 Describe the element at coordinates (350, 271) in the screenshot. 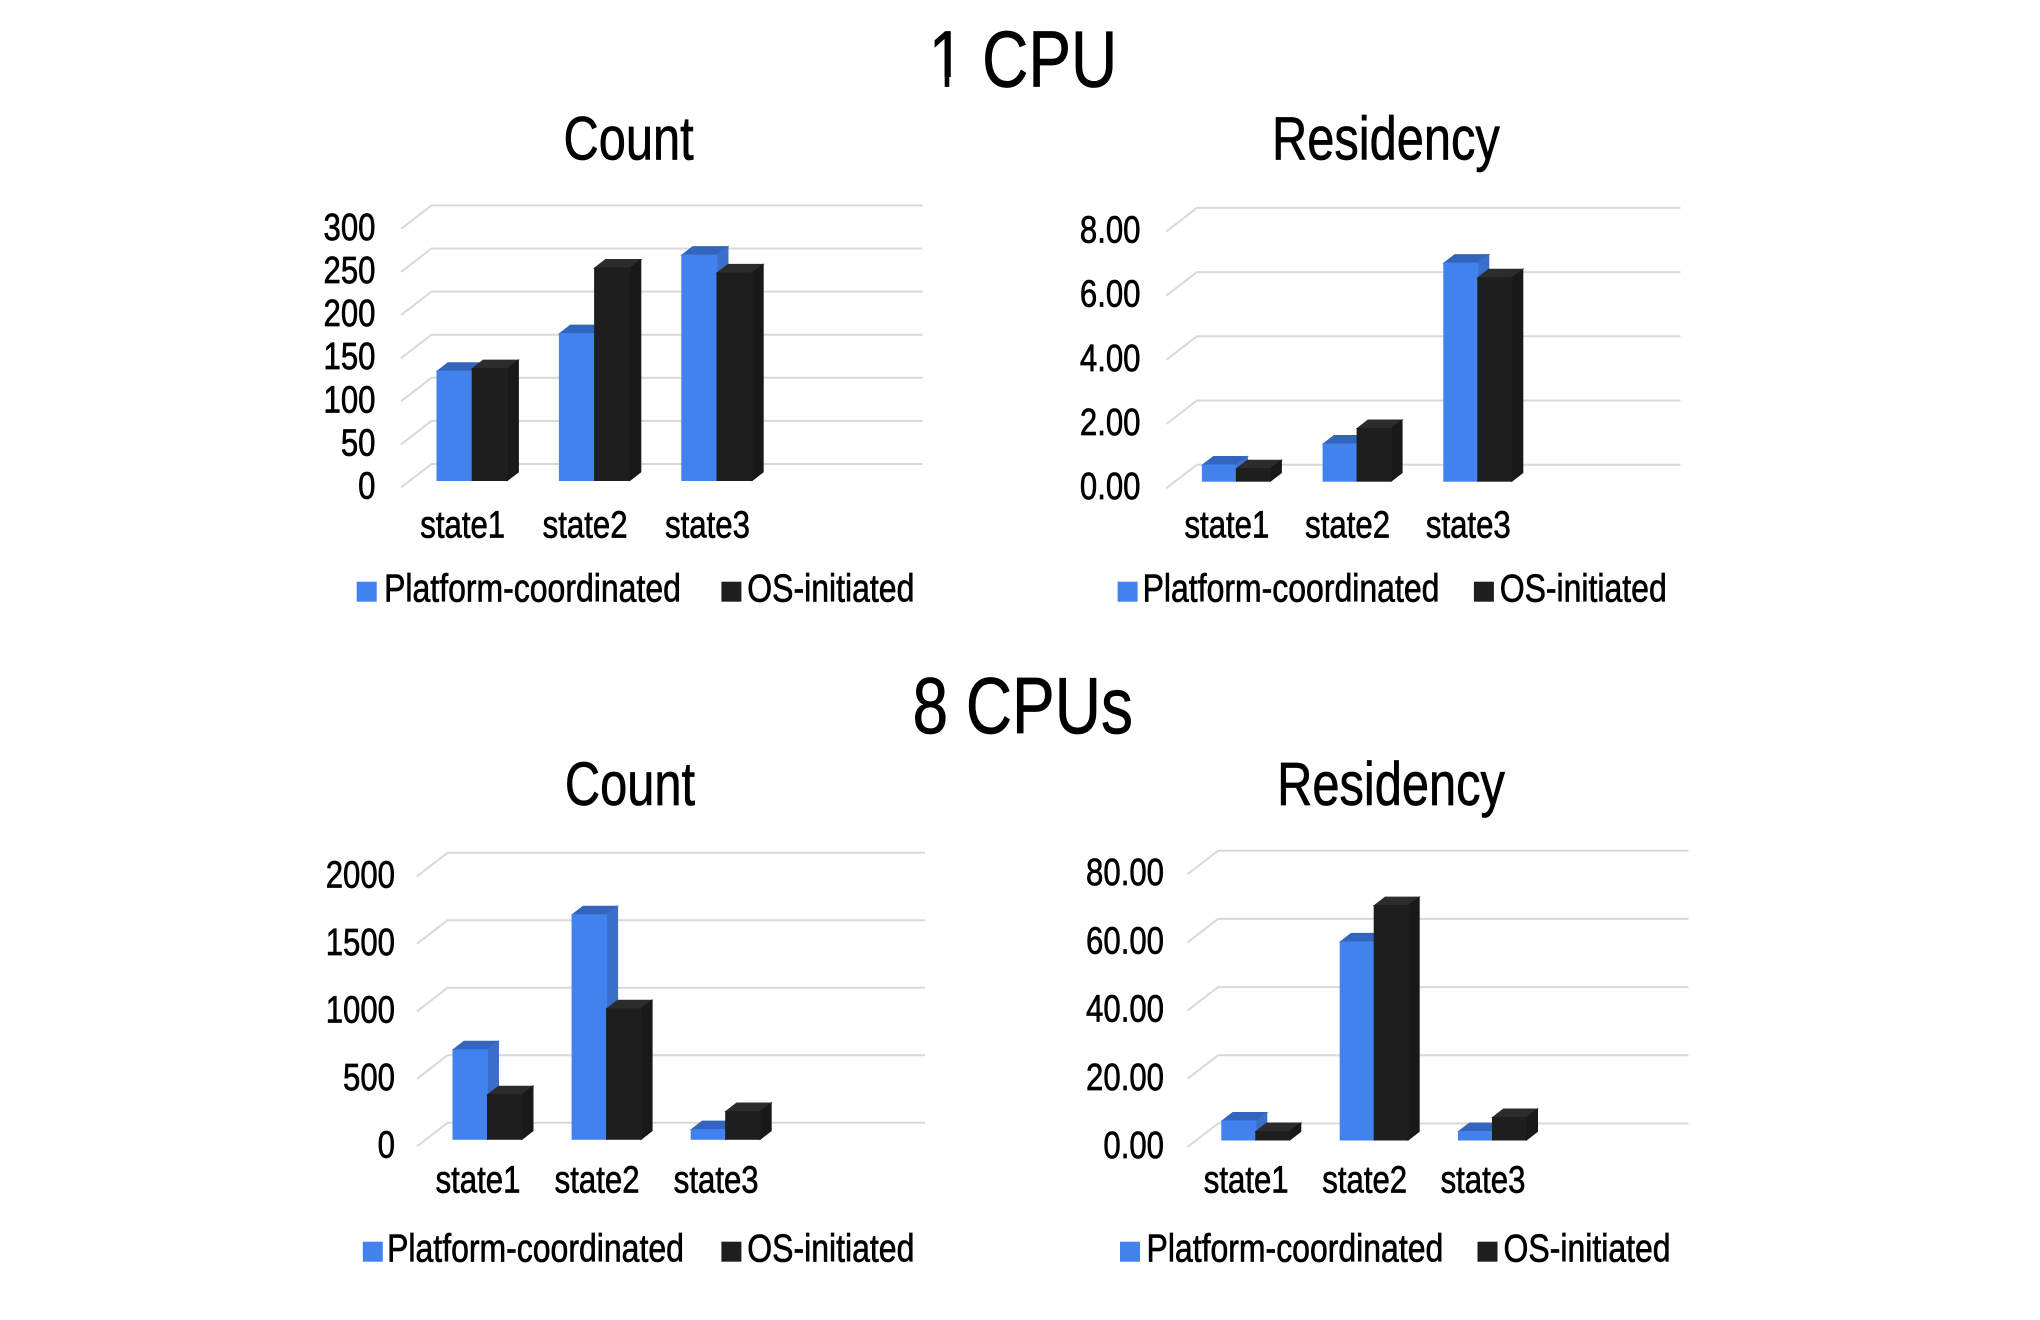

I see `svg-text: 250` at that location.